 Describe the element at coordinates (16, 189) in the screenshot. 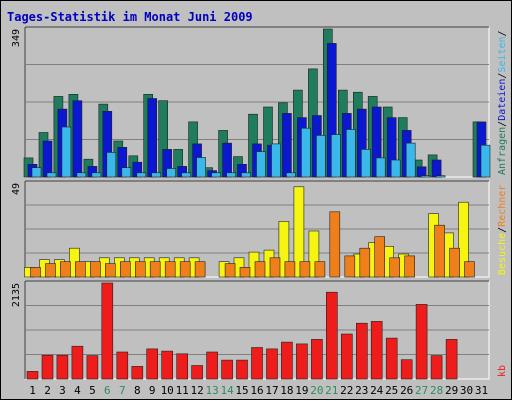

I see `y-max-label: 49` at that location.